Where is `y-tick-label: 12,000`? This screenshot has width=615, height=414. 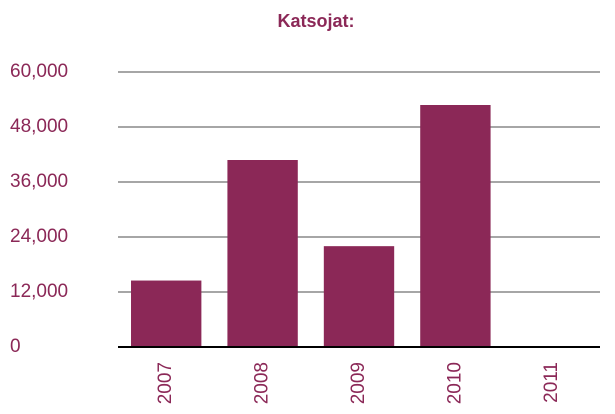 y-tick-label: 12,000 is located at coordinates (39, 291).